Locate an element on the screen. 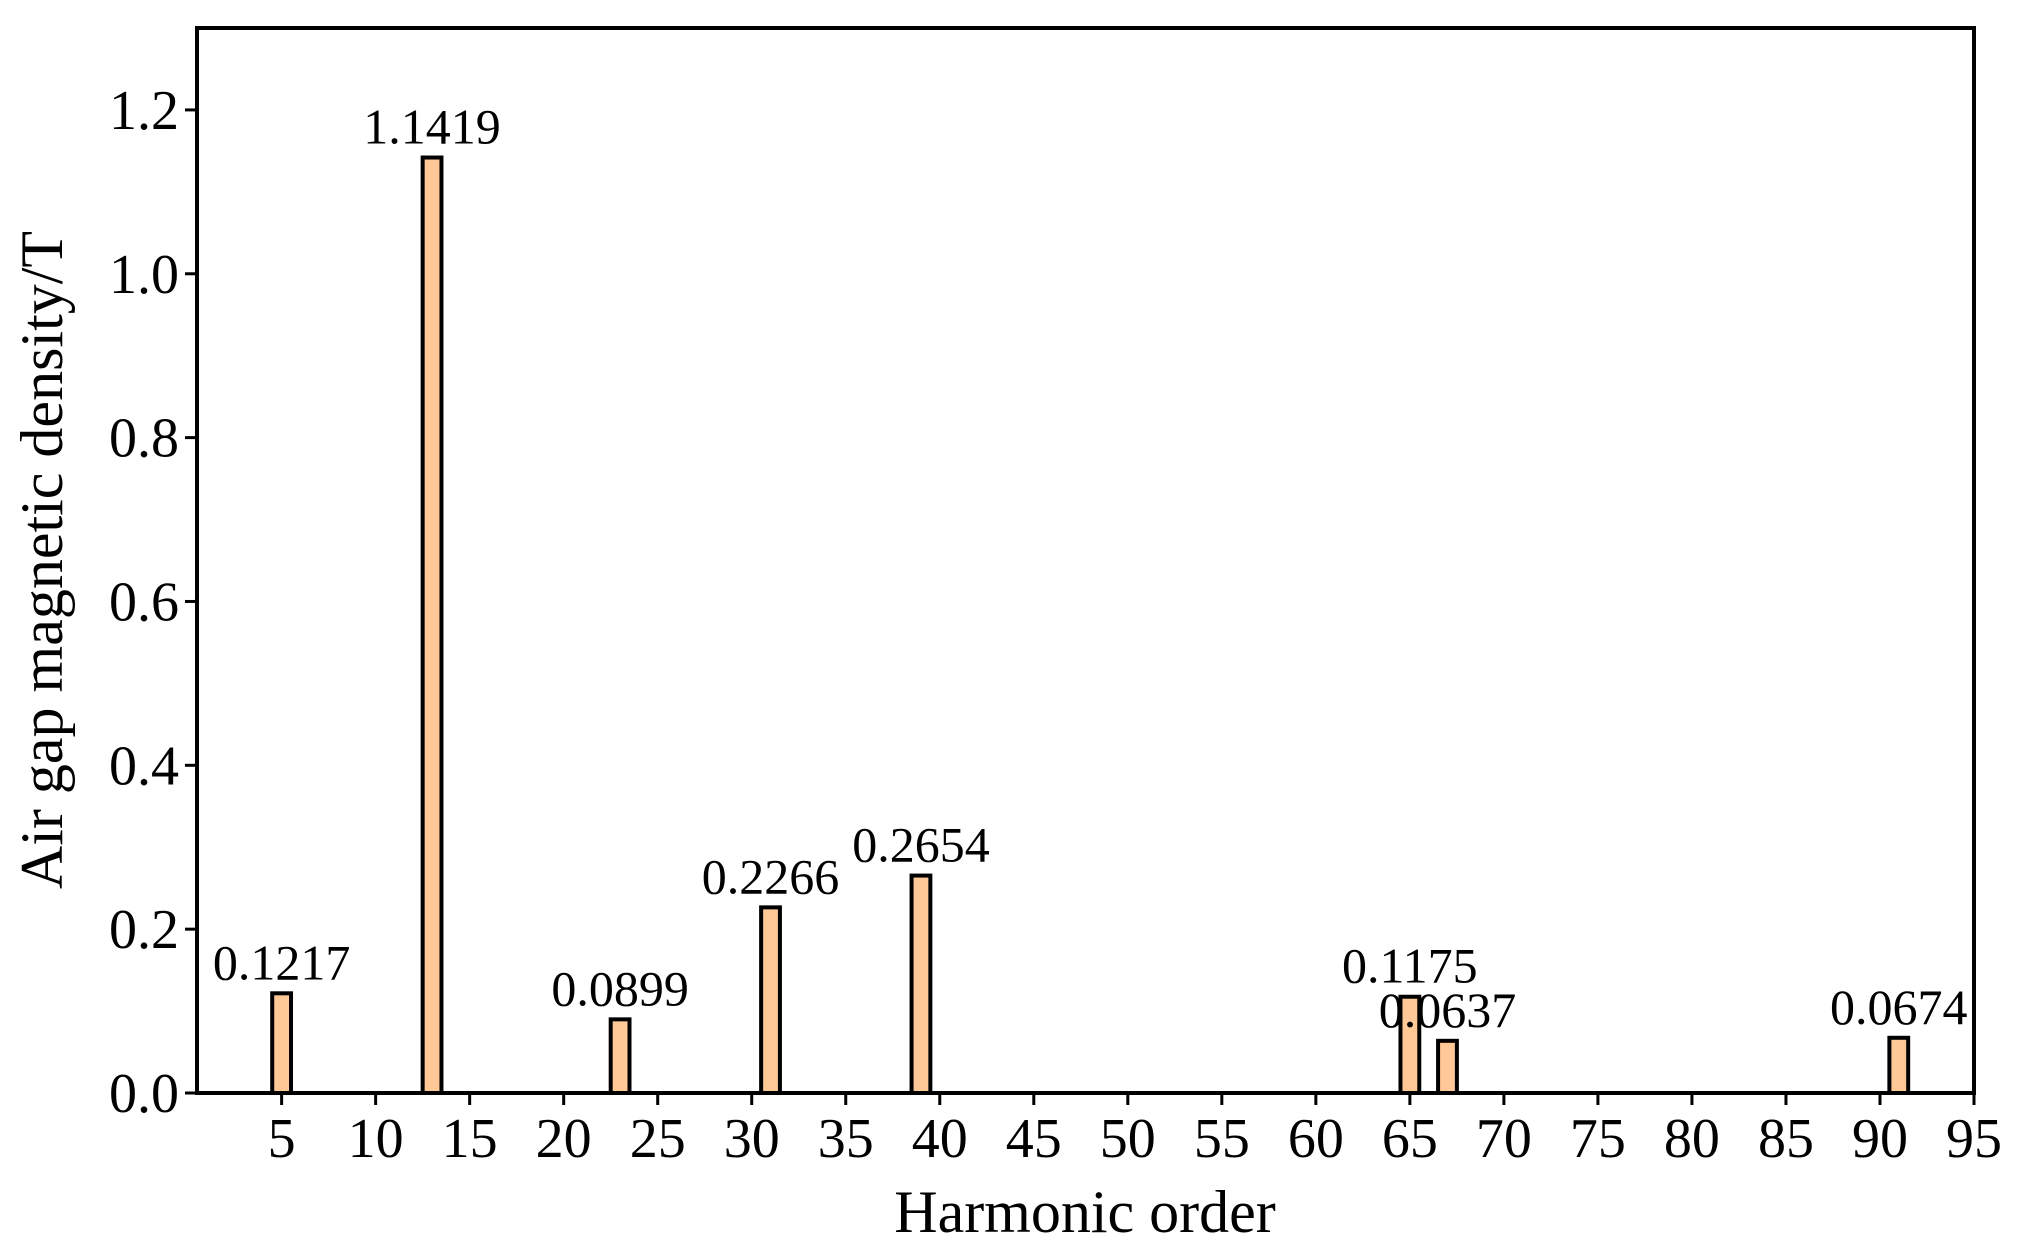 The height and width of the screenshot is (1255, 2020). x-axis-title: Harmonic order is located at coordinates (1085, 1212).